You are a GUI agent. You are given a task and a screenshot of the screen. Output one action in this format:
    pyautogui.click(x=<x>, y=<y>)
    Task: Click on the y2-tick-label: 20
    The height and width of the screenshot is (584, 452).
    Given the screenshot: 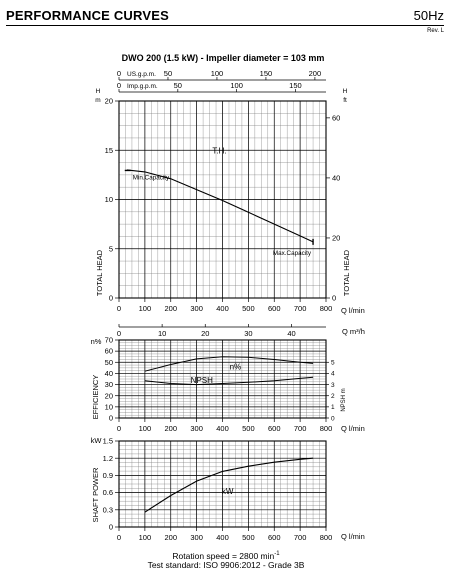 What is the action you would take?
    pyautogui.click(x=336, y=238)
    